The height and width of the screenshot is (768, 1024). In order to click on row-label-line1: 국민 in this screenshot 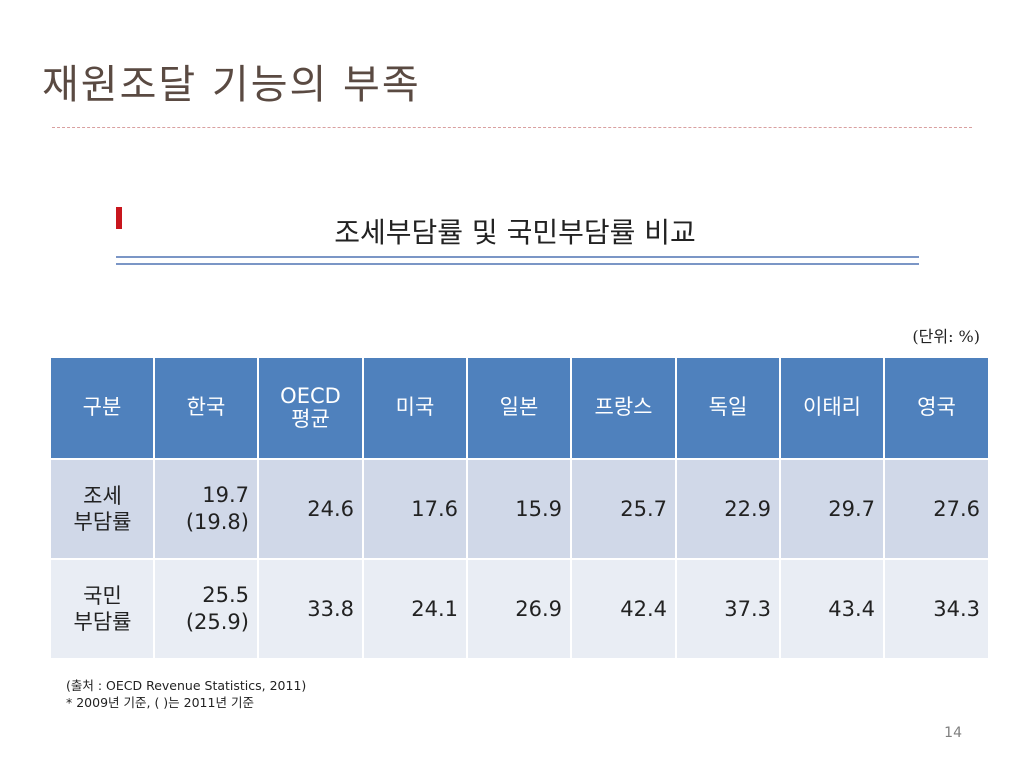, I will do `click(102, 595)`.